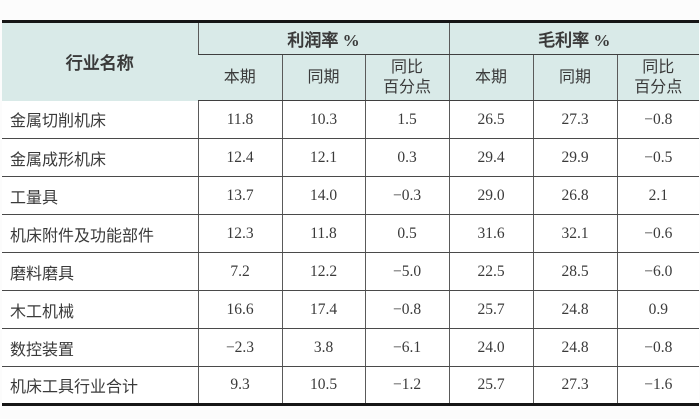  I want to click on table-row: 数控装置 −2.3 3.8 −6.1 24.0 24.8 −0.8, so click(351, 347).